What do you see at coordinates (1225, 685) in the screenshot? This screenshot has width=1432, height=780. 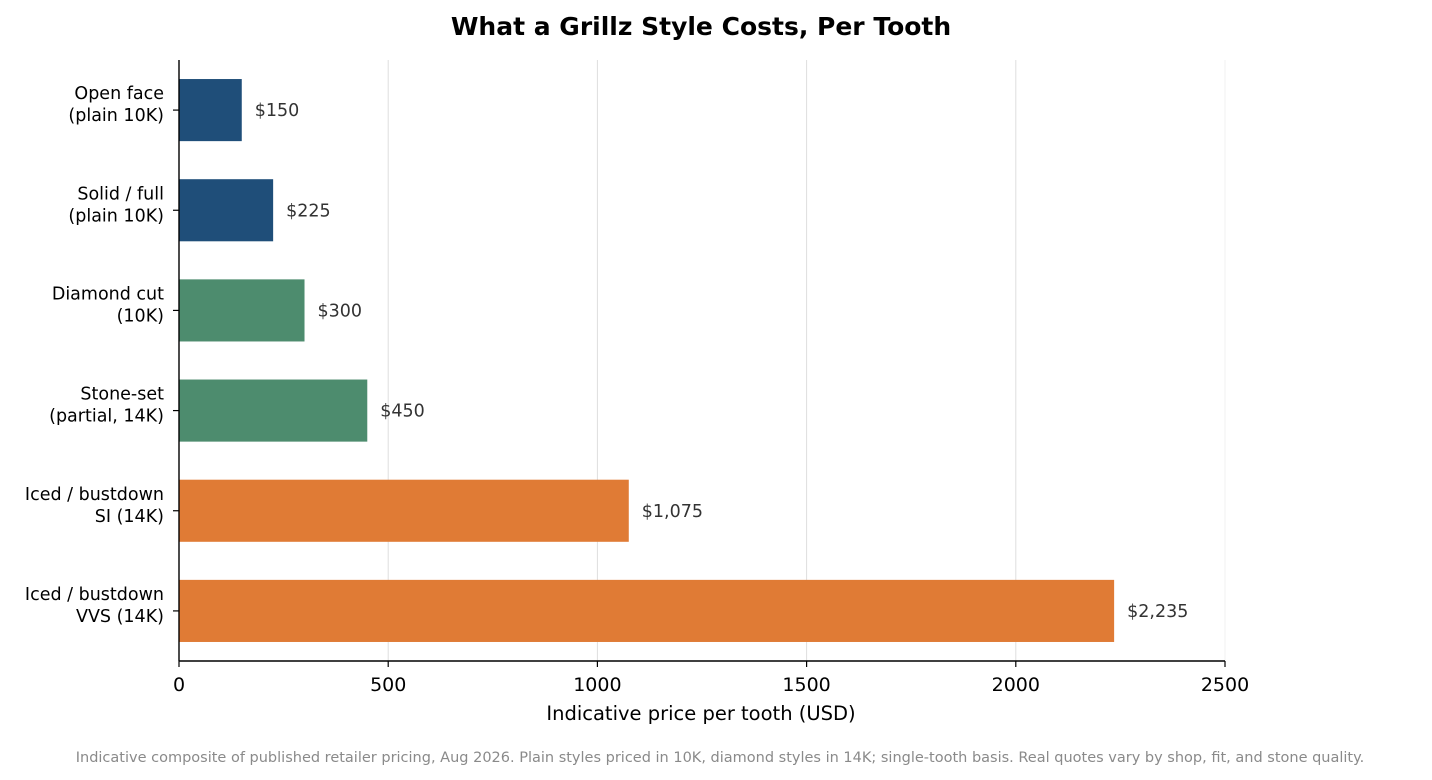 I see `x-tick-label: 2500` at bounding box center [1225, 685].